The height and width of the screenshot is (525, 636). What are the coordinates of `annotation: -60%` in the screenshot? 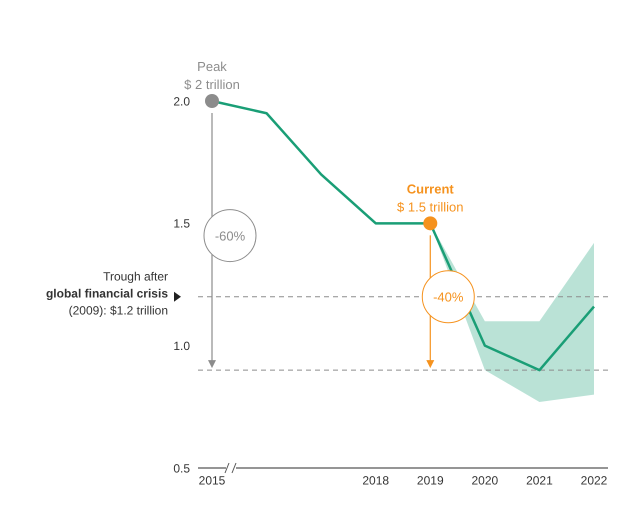 It's located at (230, 236).